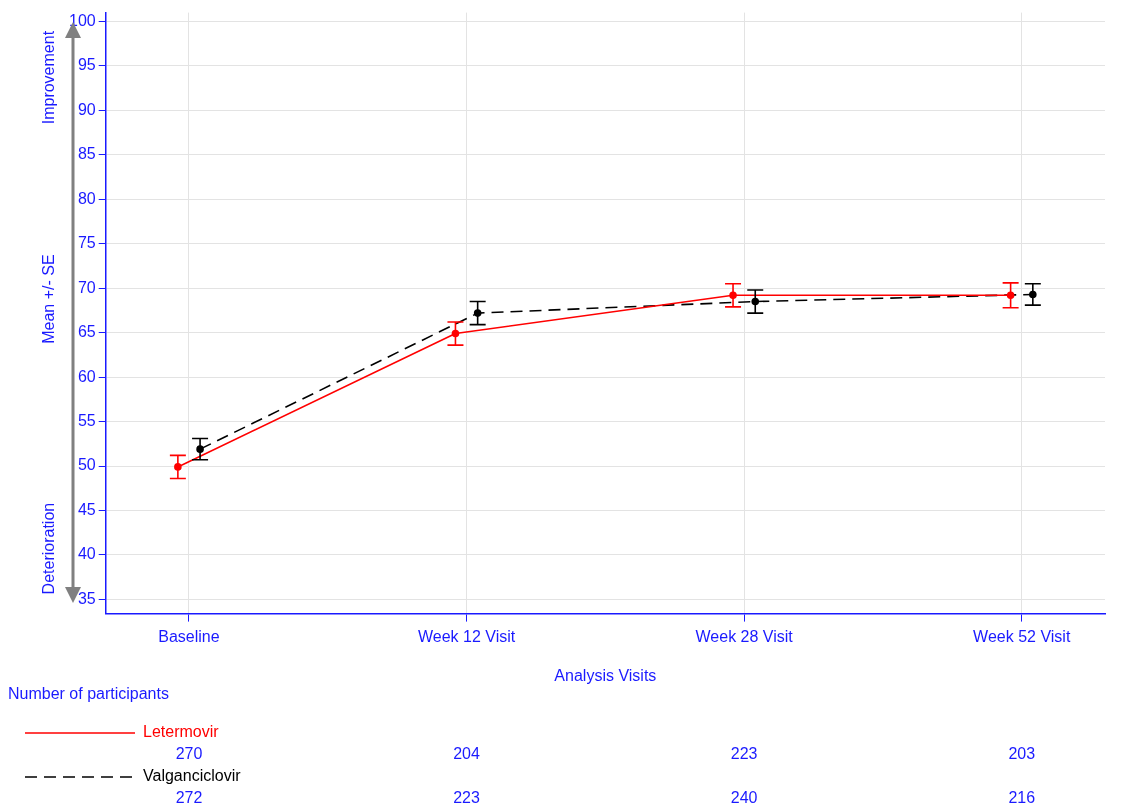 Image resolution: width=1140 pixels, height=808 pixels. Describe the element at coordinates (744, 636) in the screenshot. I see `x-tick-label: Week 28 Visit` at that location.